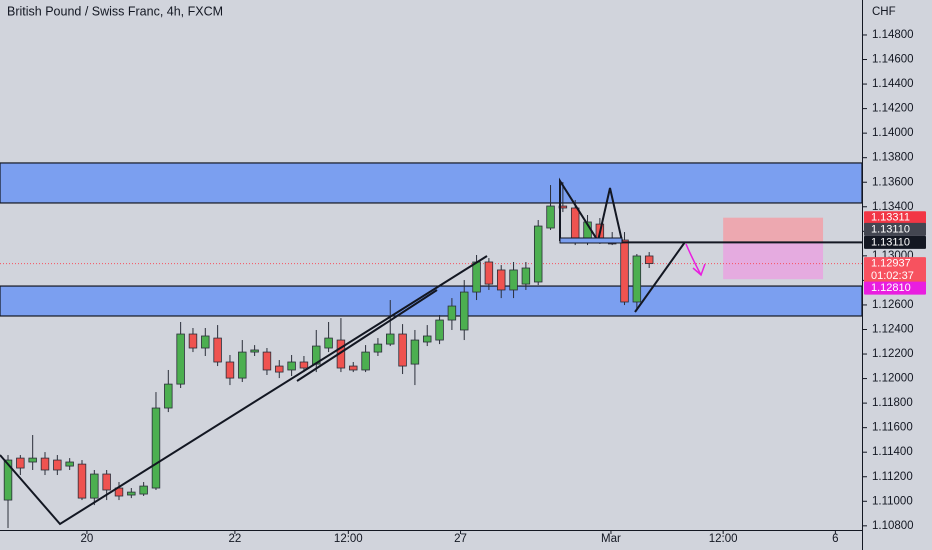 This screenshot has width=932, height=550. What do you see at coordinates (87, 539) in the screenshot?
I see `x-tick-label: 20` at bounding box center [87, 539].